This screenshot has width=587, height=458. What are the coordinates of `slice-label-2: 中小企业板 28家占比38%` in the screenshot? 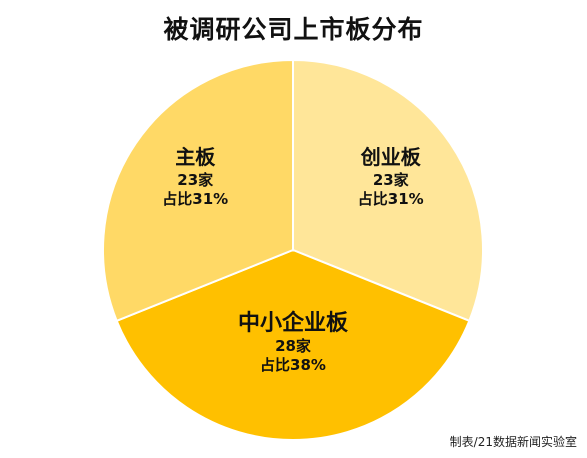 It's located at (293, 342).